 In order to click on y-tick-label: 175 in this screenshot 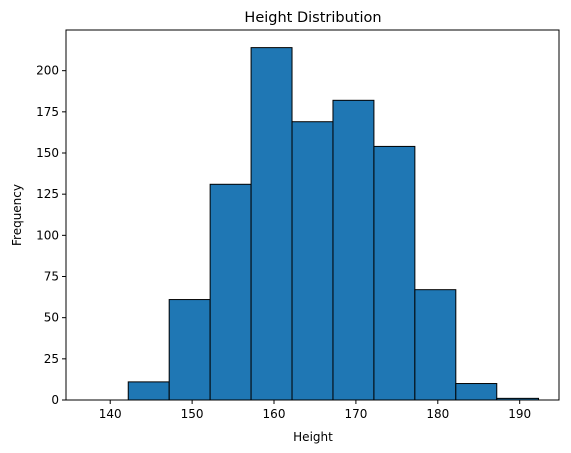, I will do `click(47, 112)`.